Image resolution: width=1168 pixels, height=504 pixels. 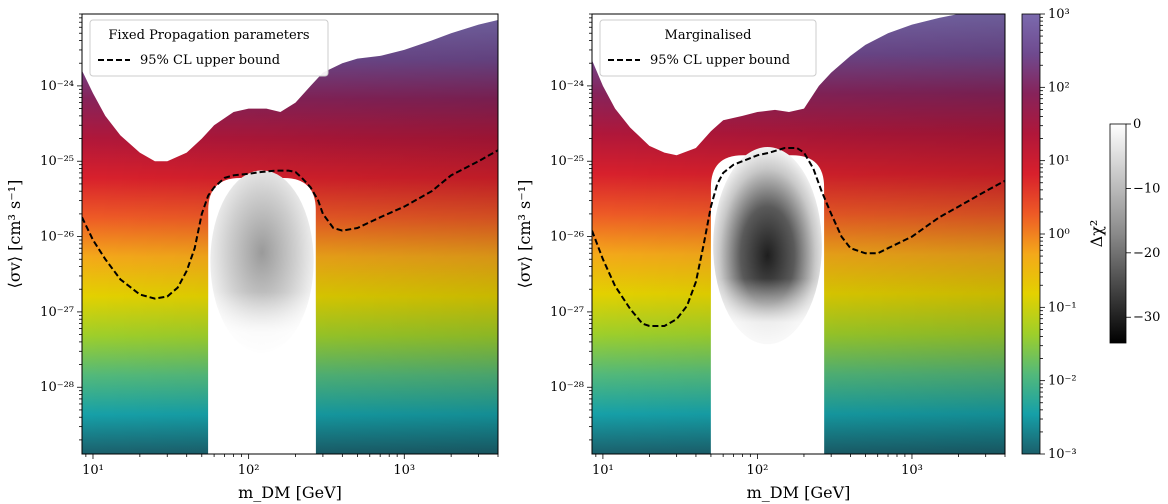 I want to click on delta-colorbar-gradient, so click(x=1118, y=233).